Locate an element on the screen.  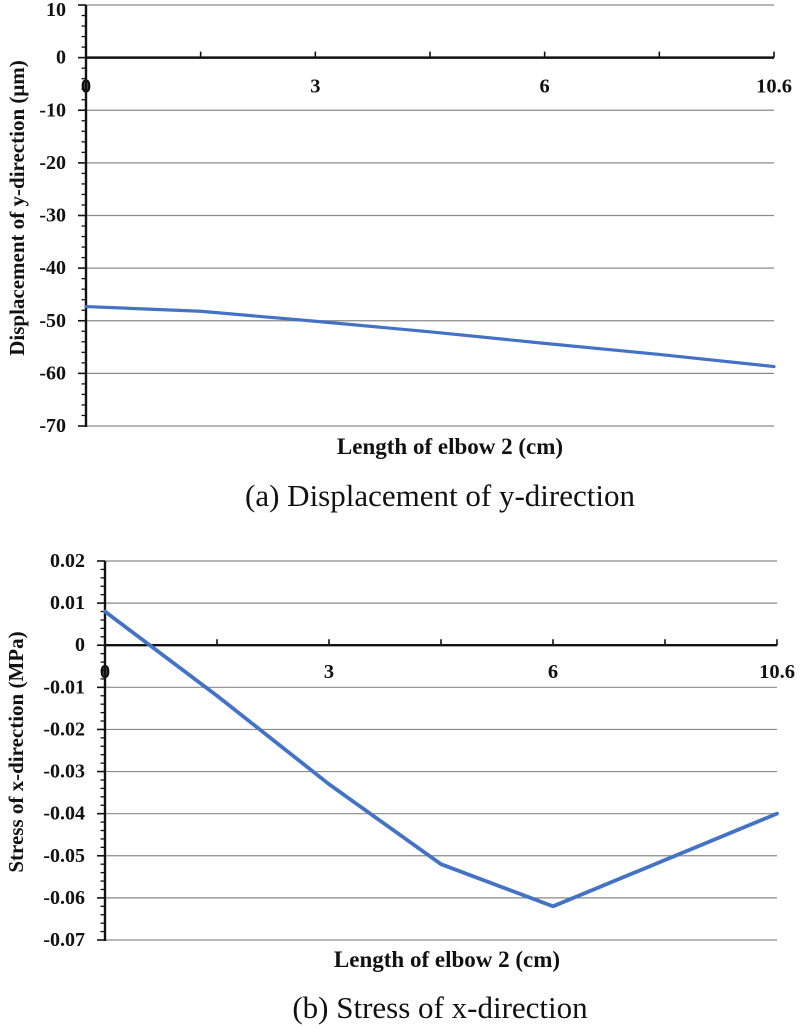
y-tick-label: -30 is located at coordinates (52, 216).